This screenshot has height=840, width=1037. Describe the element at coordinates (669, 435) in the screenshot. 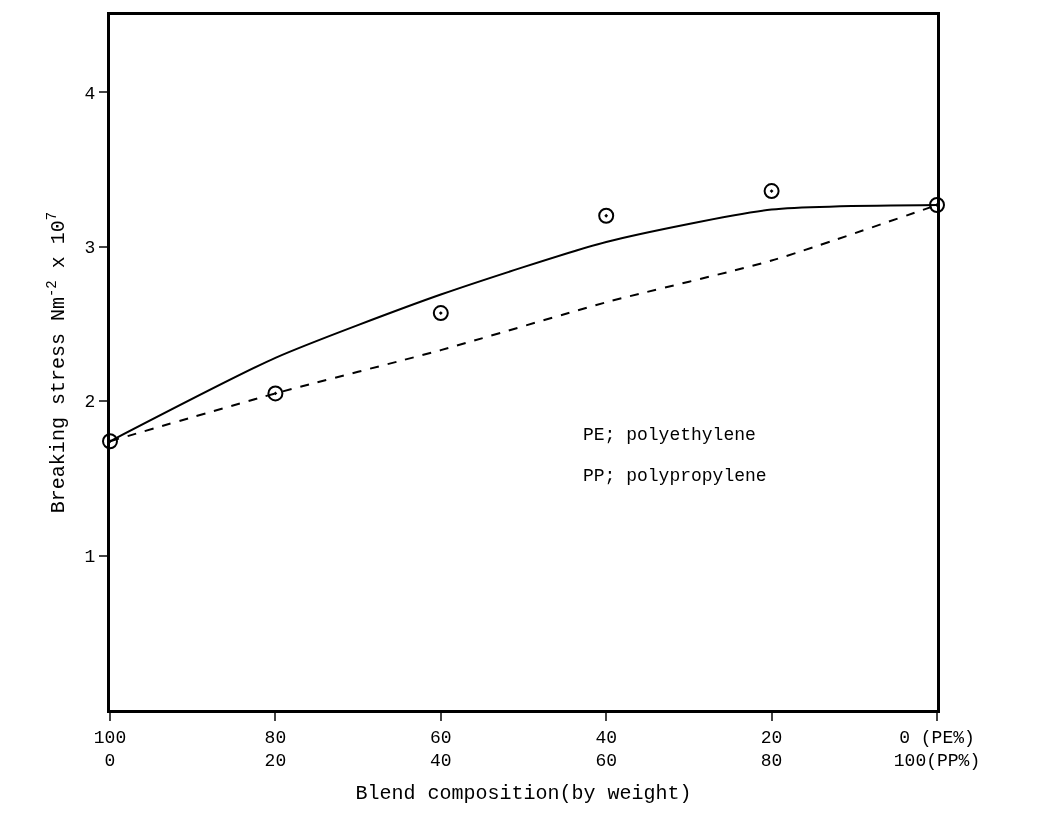

I see `annotation: PE; polyethylene` at that location.